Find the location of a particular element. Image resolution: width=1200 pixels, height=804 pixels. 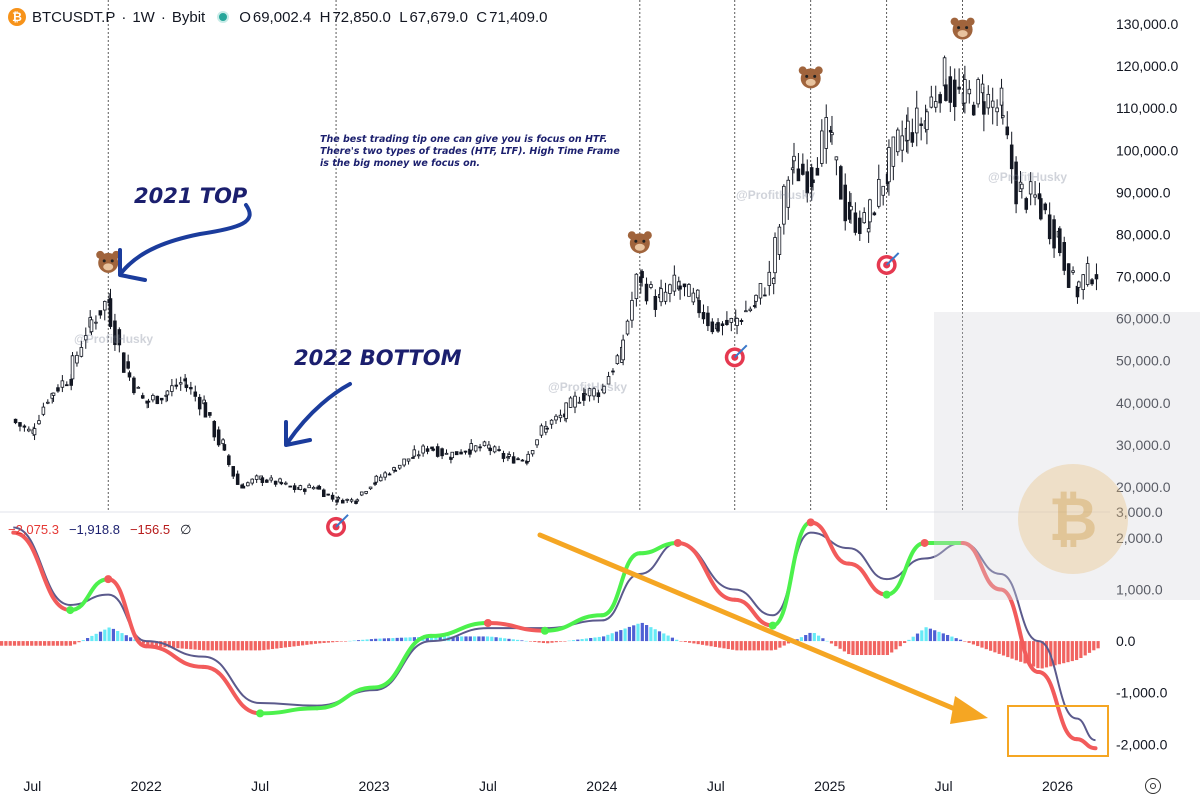

price-axis-label: 20,000.0 is located at coordinates (1143, 487).